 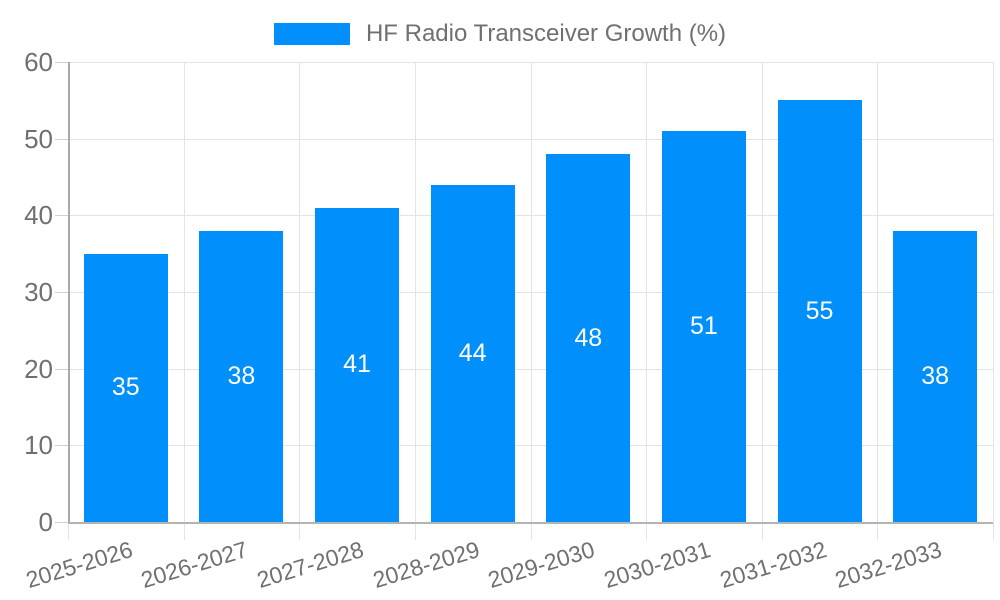 I want to click on bar: 48, so click(x=588, y=338).